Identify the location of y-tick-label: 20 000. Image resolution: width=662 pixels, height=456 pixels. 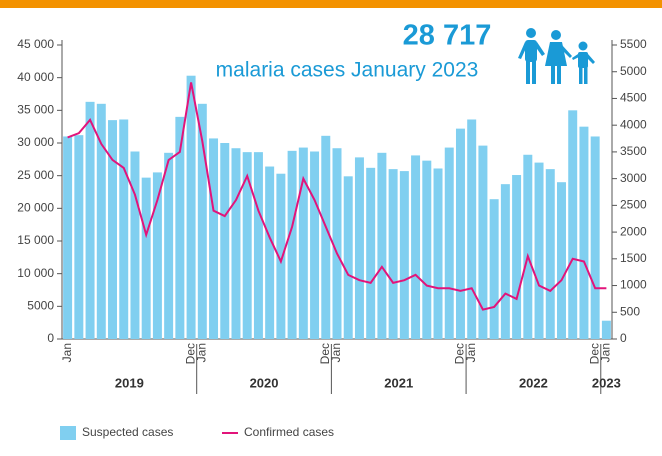
(35, 208).